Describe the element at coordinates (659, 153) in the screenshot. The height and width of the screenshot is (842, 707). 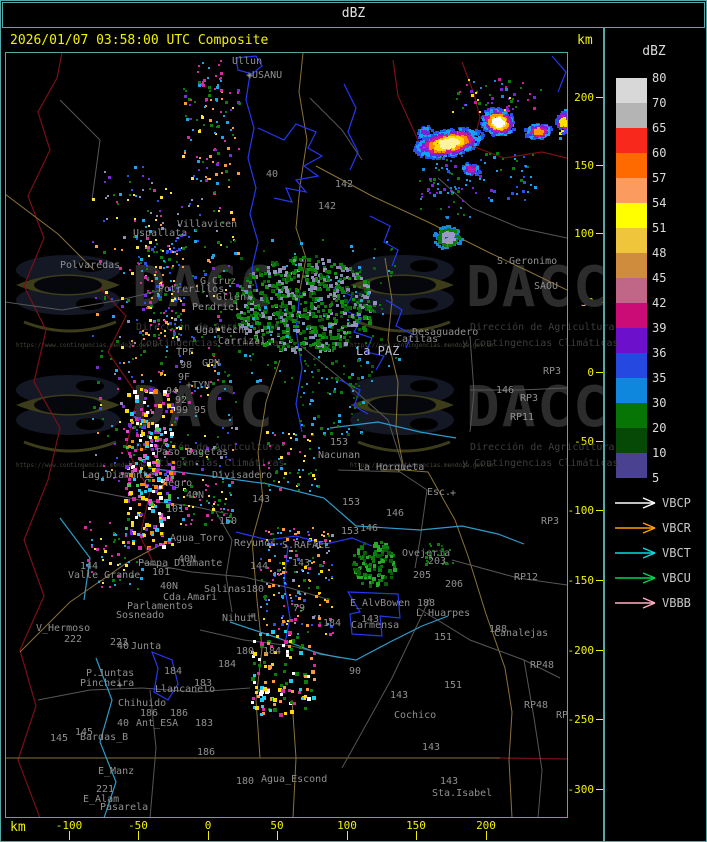
I see `colorbar-tick-label: 60` at that location.